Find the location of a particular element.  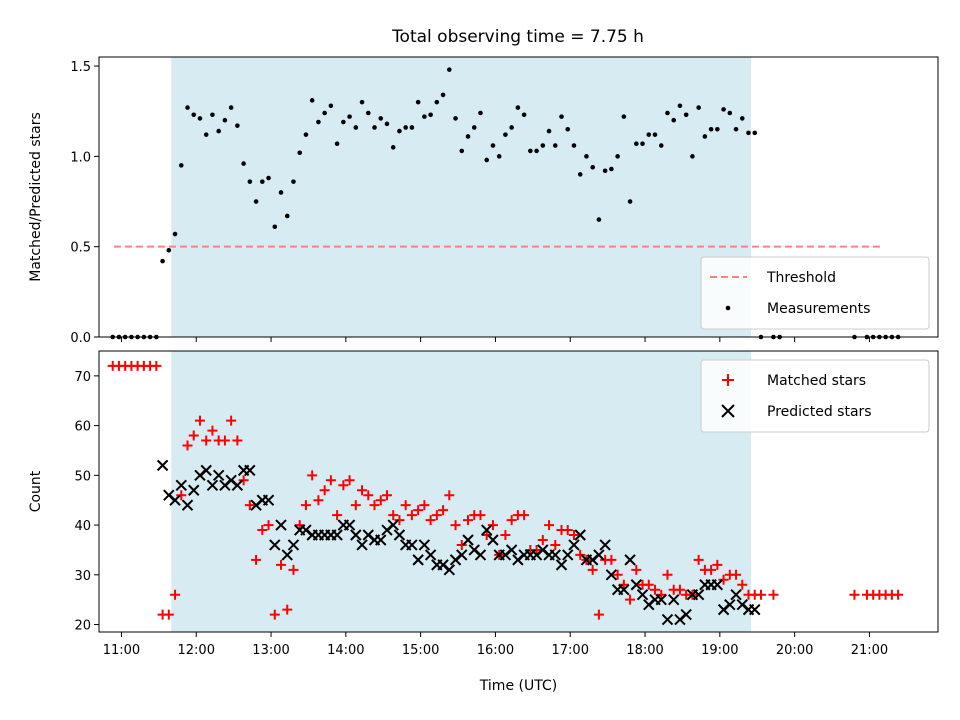

y-axis-ticks-ratio: 0.0 0.5 1.0 1.5 is located at coordinates (84, 203).